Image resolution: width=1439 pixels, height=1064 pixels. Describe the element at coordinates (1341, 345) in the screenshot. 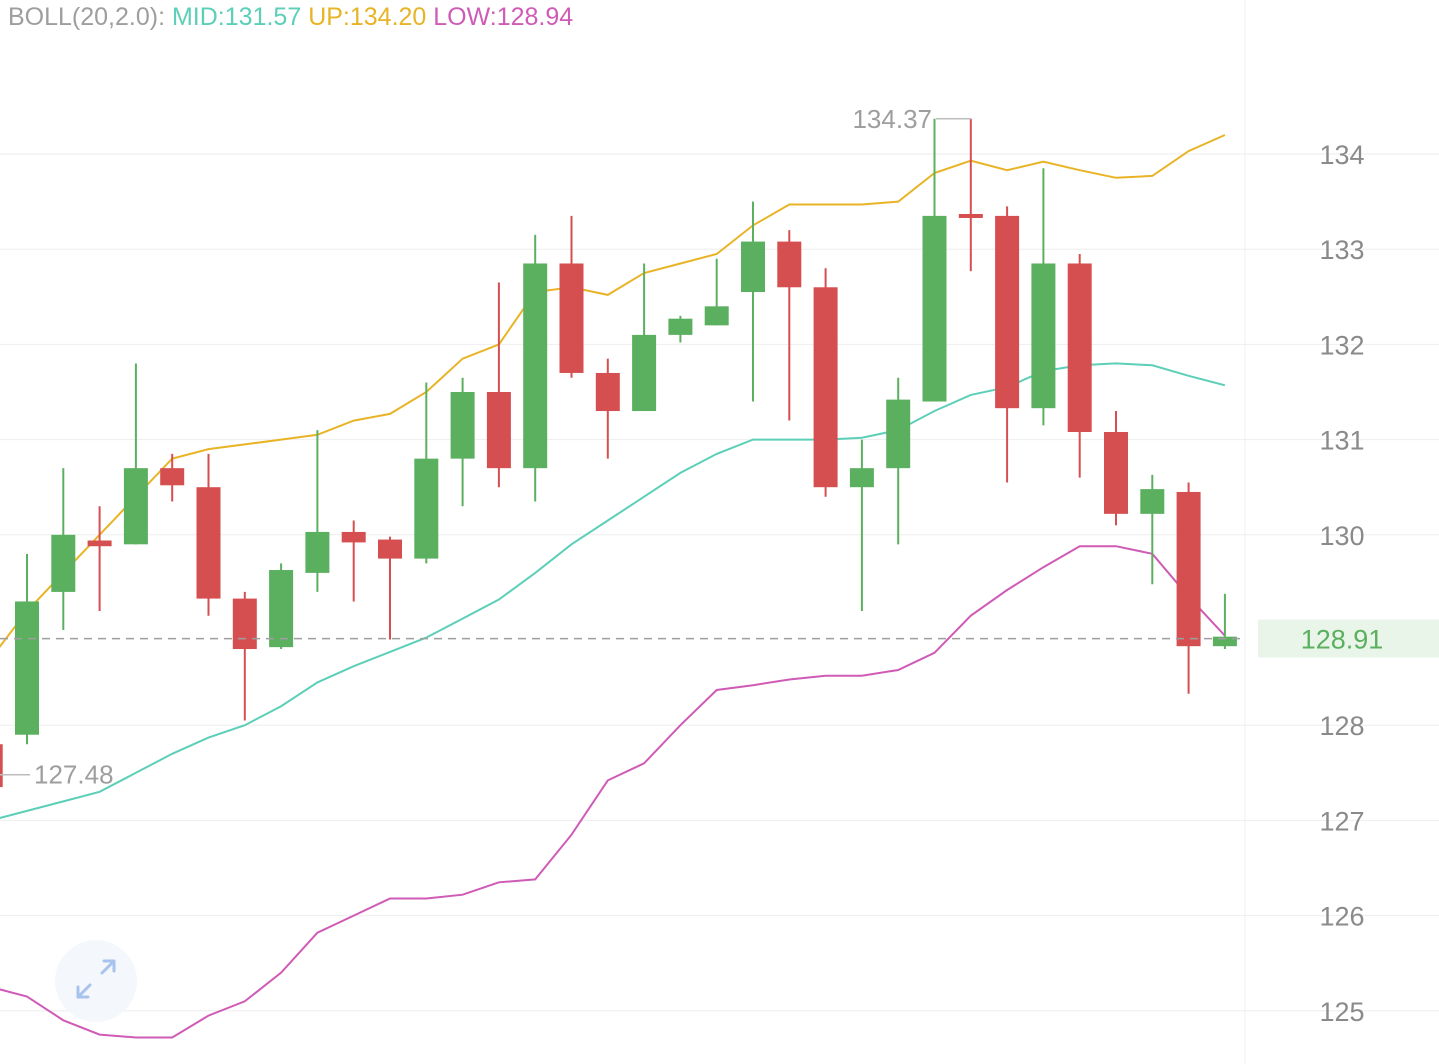

I see `y-tick-label: 132` at that location.